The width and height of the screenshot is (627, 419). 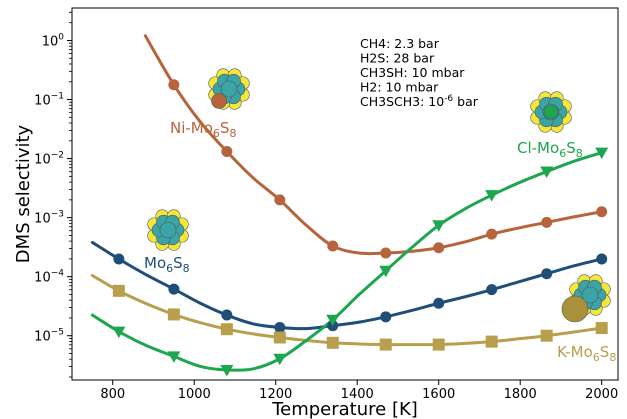 I want to click on series-label-k-mo6s8: K-Mo6S8, so click(x=586, y=353).